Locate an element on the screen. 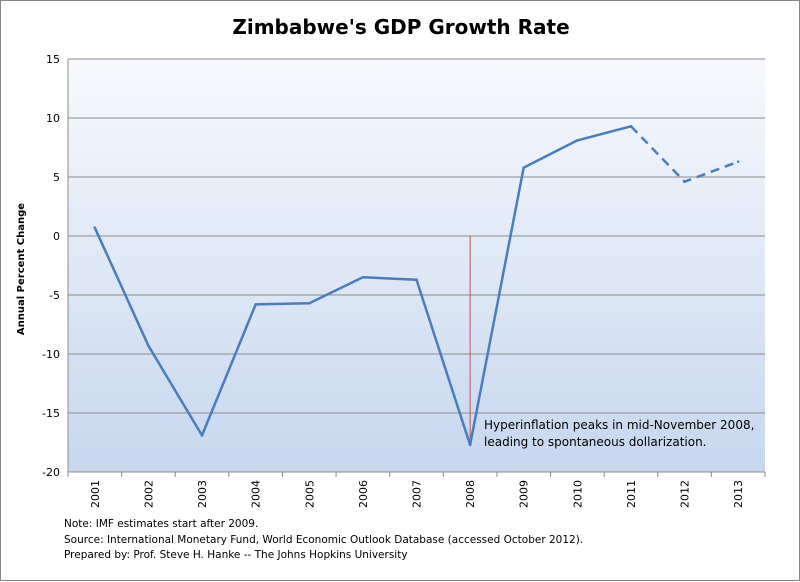 The width and height of the screenshot is (800, 582). y-tick-label: 10 is located at coordinates (53, 118).